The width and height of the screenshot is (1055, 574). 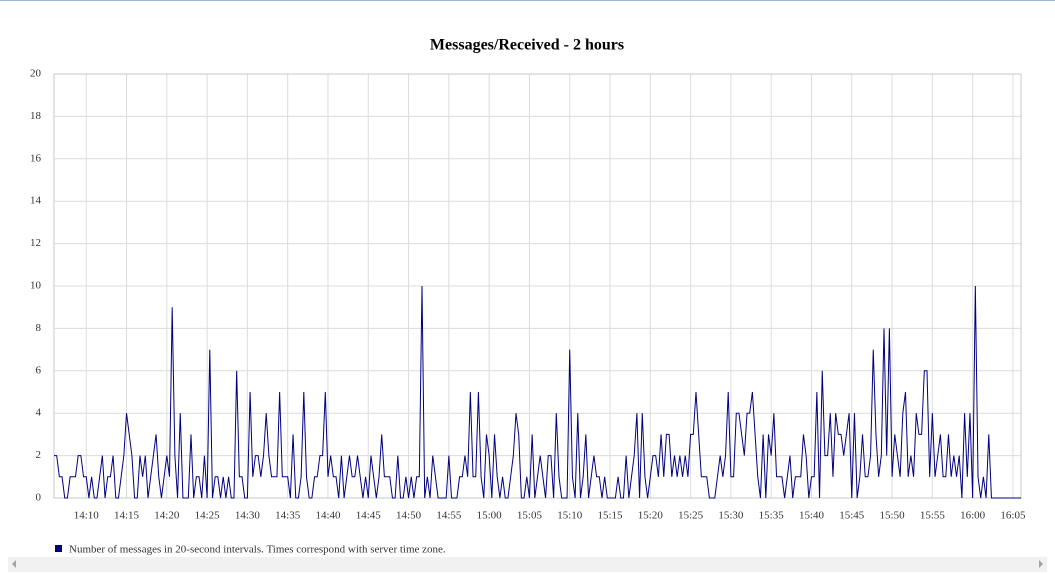 What do you see at coordinates (1041, 564) in the screenshot?
I see `scroll-right` at bounding box center [1041, 564].